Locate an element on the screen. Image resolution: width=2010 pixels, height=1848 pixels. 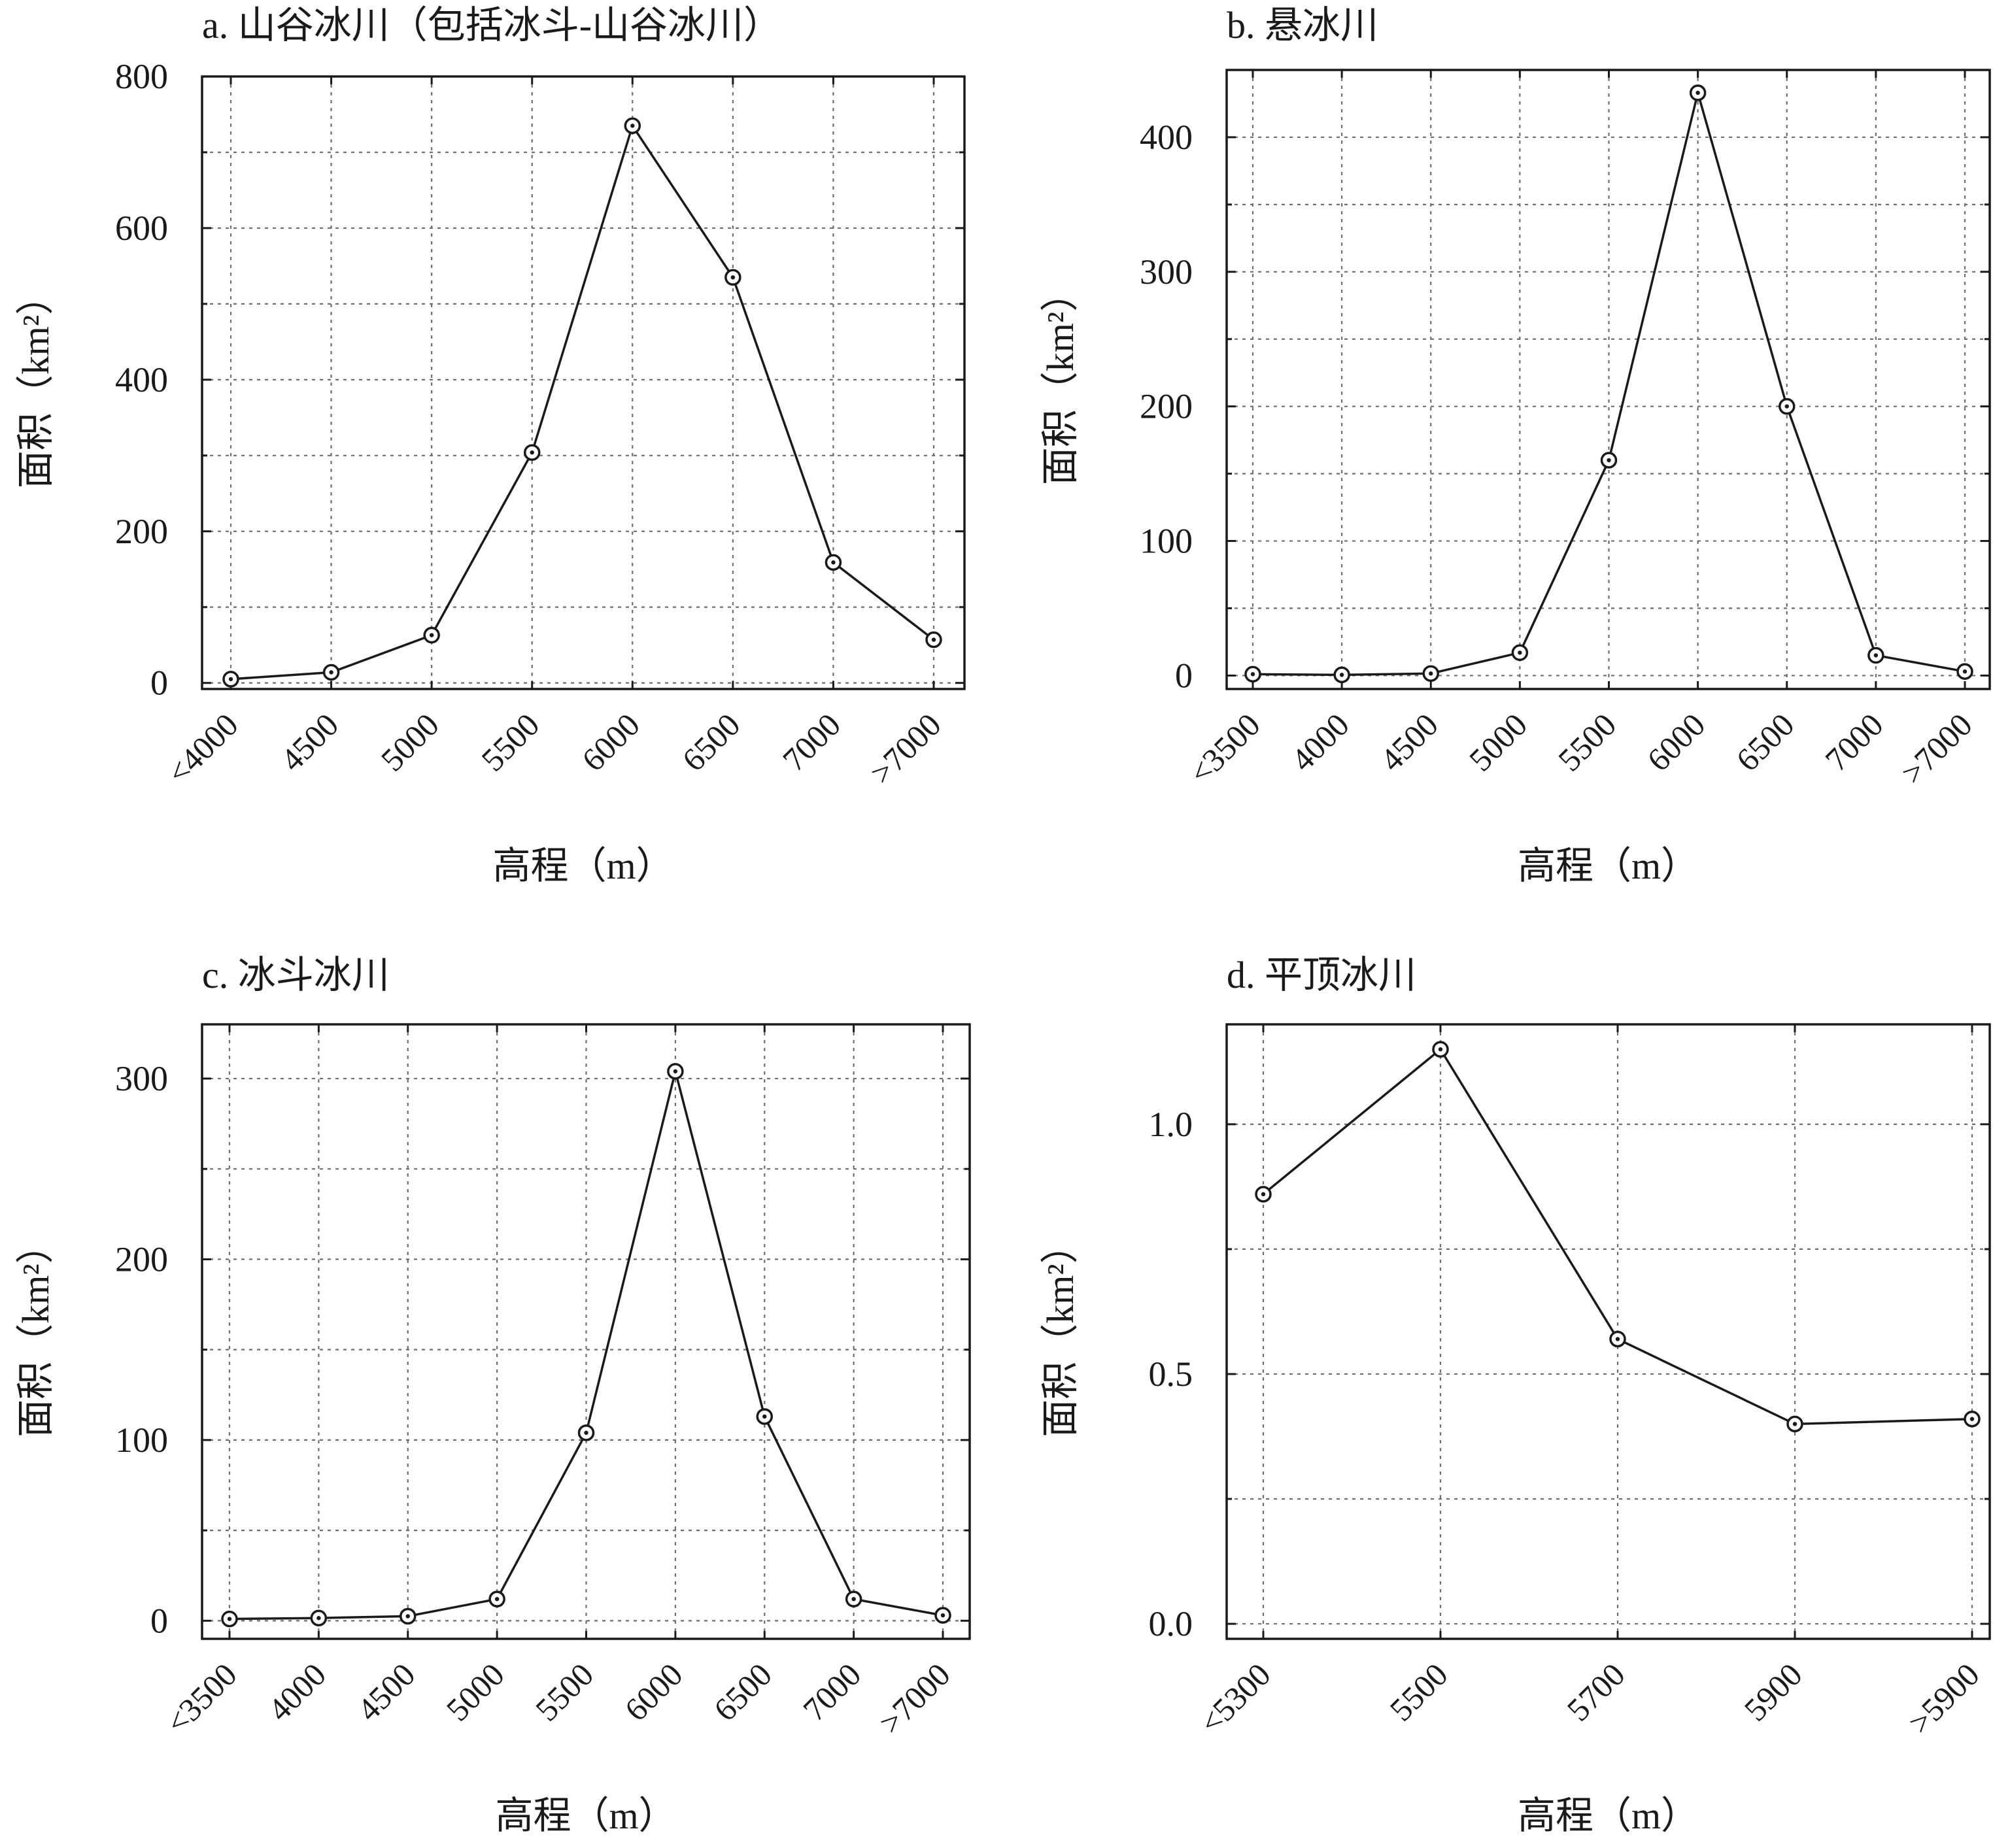
ytick-label: 1.0 is located at coordinates (1171, 1124).